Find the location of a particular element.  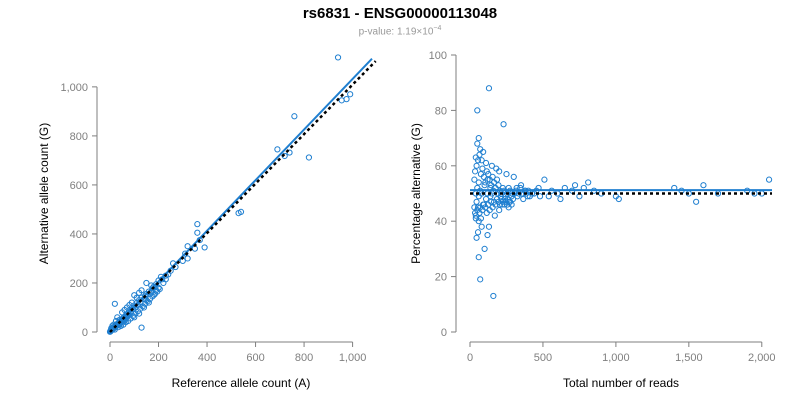

x-tick-label: 200 is located at coordinates (158, 358).